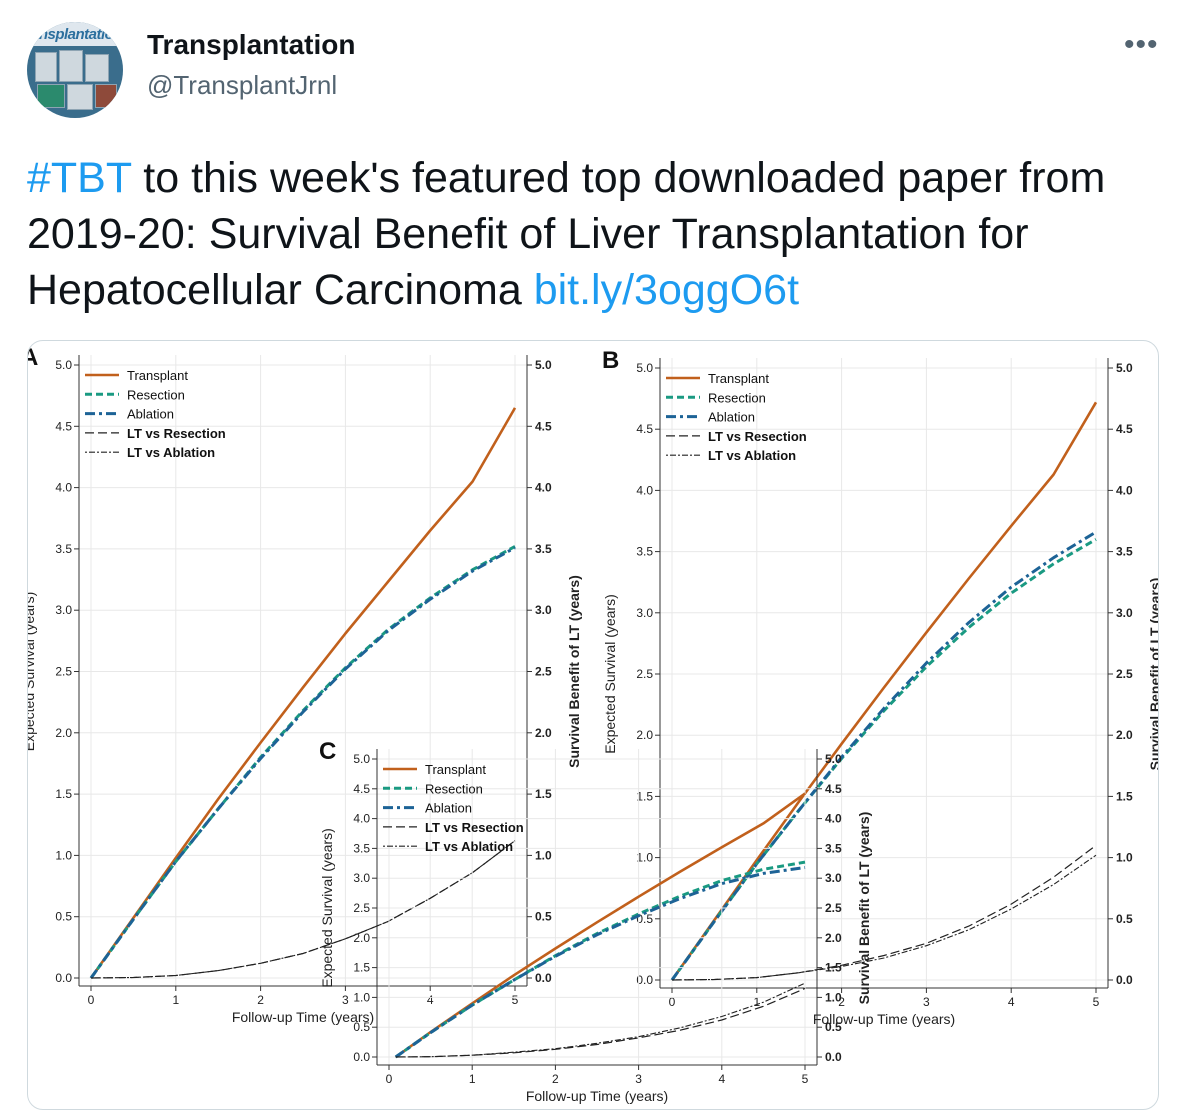 This screenshot has width=1184, height=1119. Describe the element at coordinates (543, 672) in the screenshot. I see `y-tick-label-right: 2.5` at that location.